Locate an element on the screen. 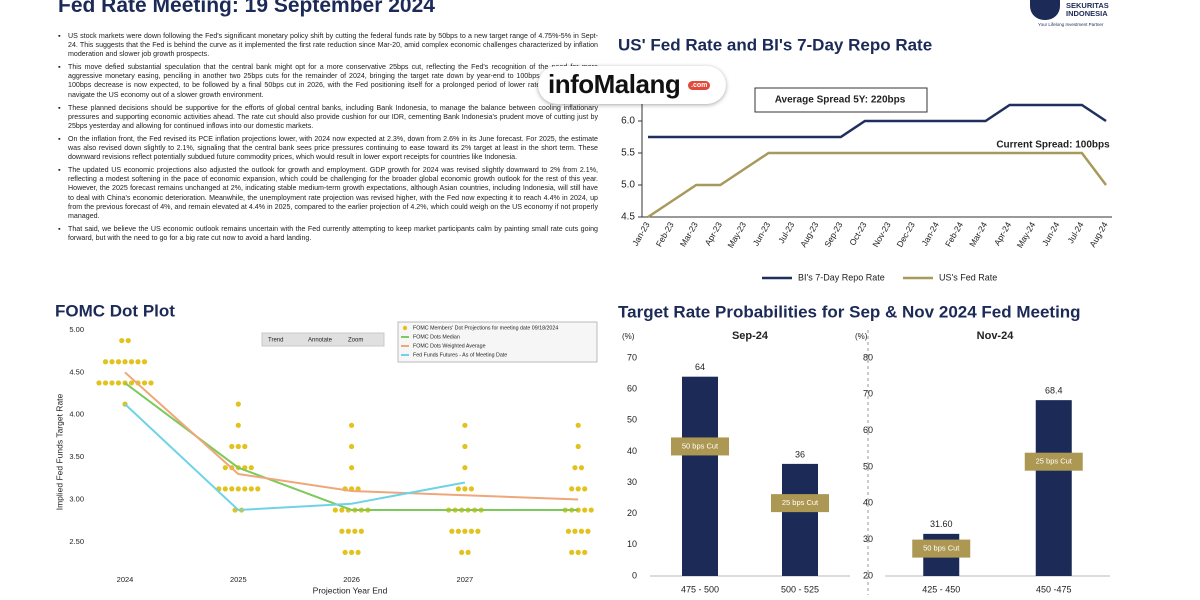  y-tick-label: 30 is located at coordinates (868, 539).